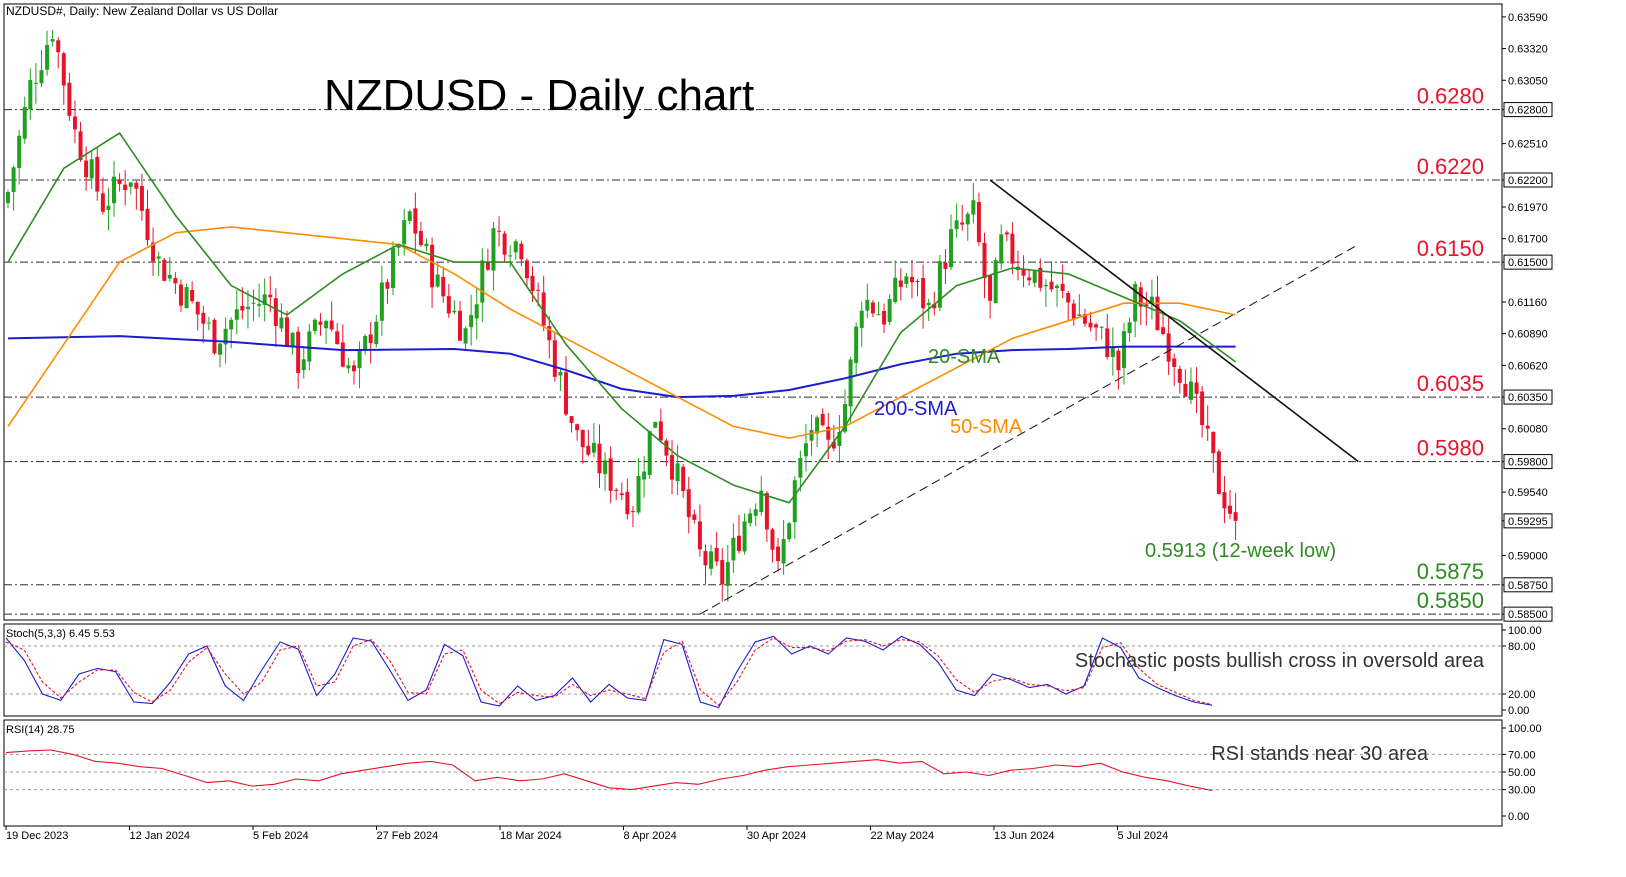 The height and width of the screenshot is (877, 1626). Describe the element at coordinates (1528, 615) in the screenshot. I see `y-tick-label: 0.58500` at that location.